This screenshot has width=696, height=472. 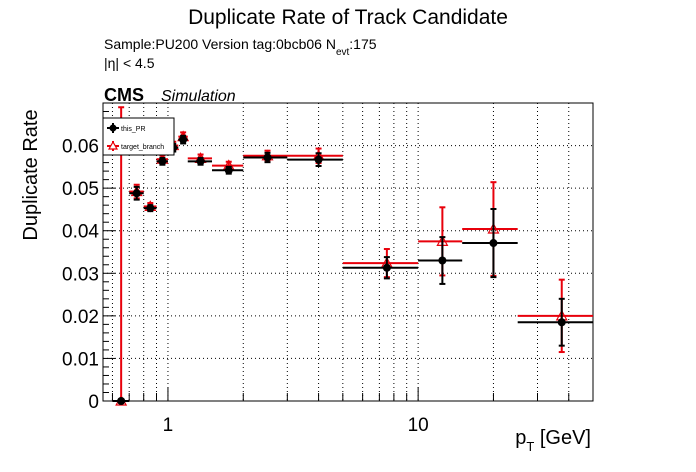 I want to click on x-tick-label: 1, so click(x=168, y=425).